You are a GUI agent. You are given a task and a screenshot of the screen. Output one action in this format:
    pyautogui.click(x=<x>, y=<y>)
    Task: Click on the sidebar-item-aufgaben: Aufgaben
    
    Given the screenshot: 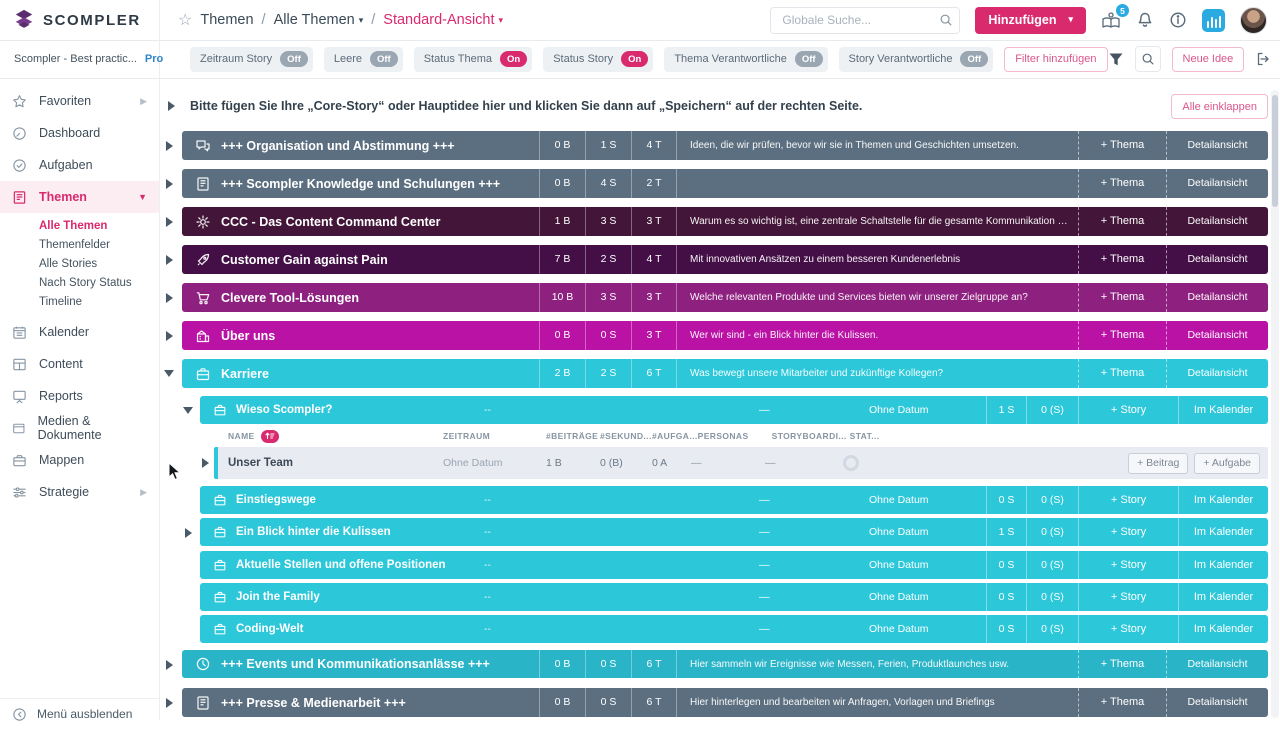 What is the action you would take?
    pyautogui.click(x=79, y=165)
    